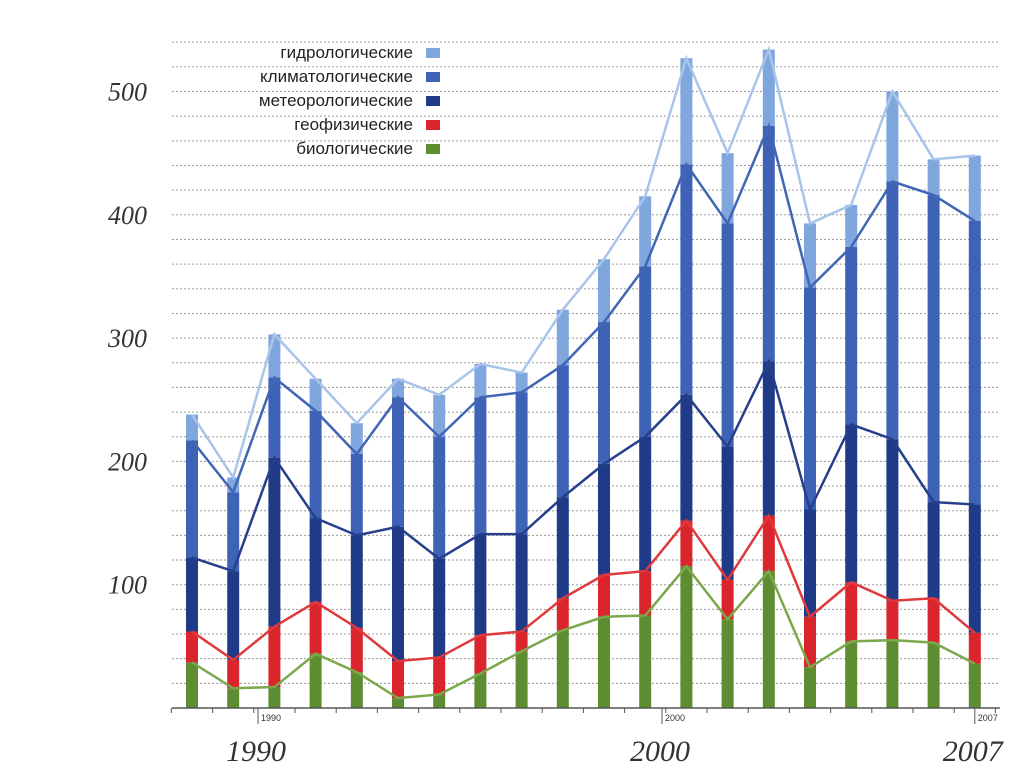  Describe the element at coordinates (675, 718) in the screenshot. I see `x-tick-small-label-2000: 2000` at that location.